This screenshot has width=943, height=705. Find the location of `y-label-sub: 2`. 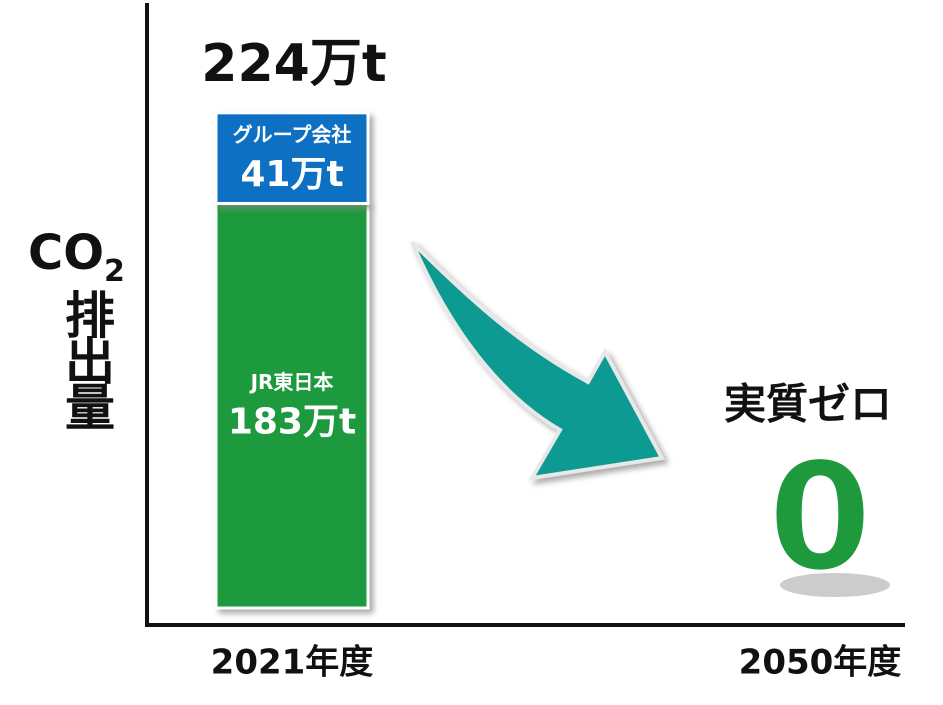

y-label-sub: 2 is located at coordinates (114, 271).